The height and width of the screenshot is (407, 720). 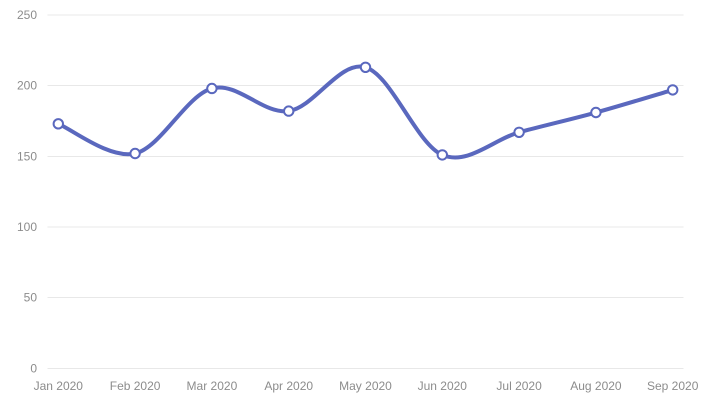 I want to click on x-axis-tick-label: Jun 2020, so click(x=443, y=386).